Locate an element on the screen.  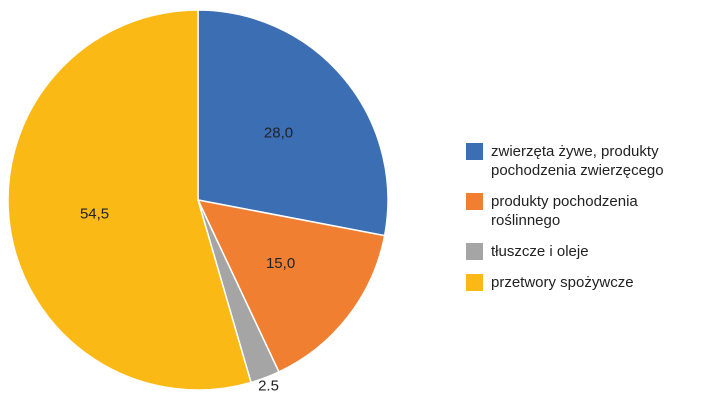
legend-label: przetwory spożywcze is located at coordinates (562, 282).